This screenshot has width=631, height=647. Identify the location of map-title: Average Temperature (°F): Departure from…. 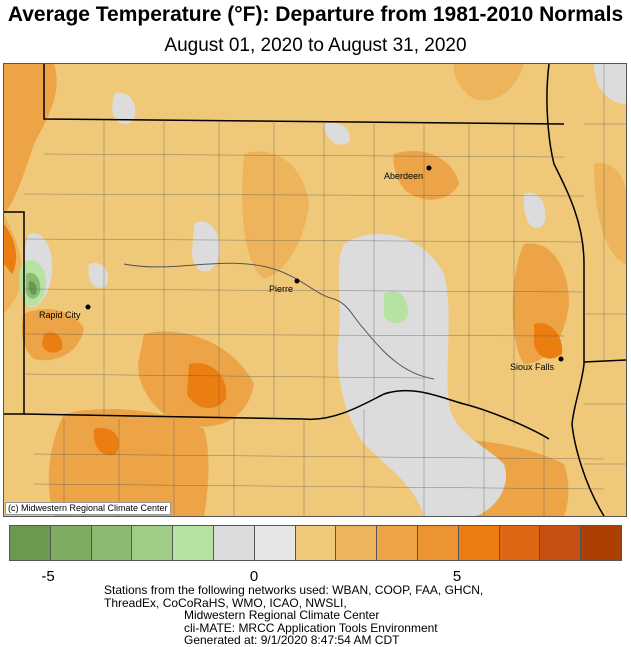
(315, 14).